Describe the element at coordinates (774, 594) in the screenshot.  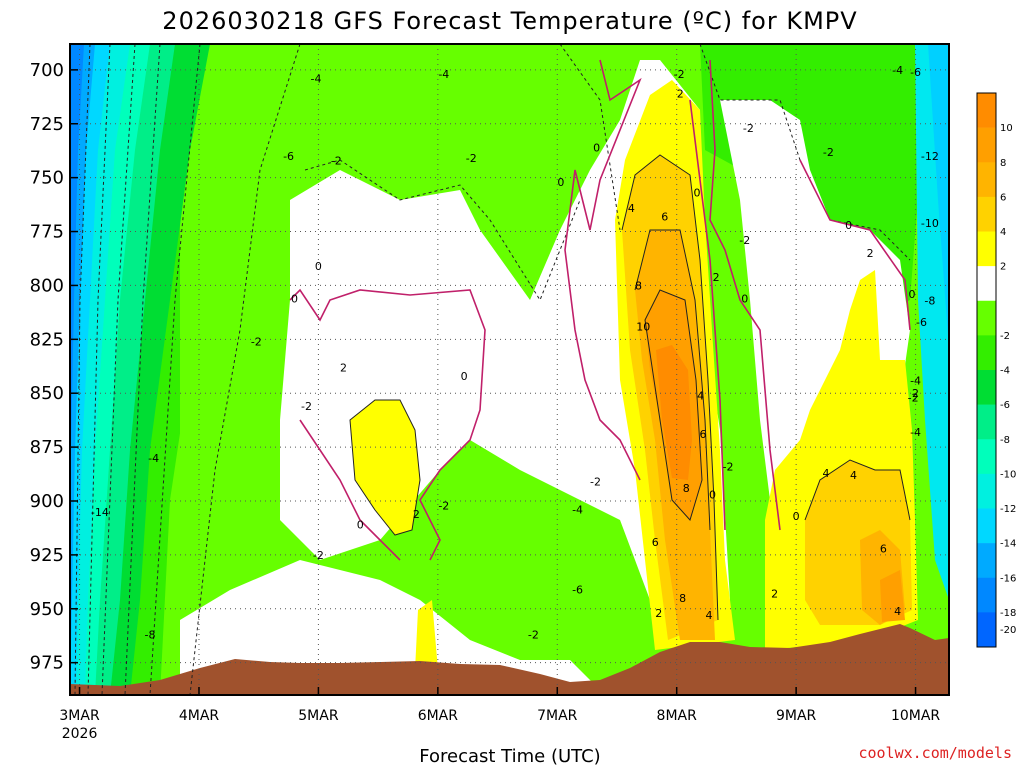
I see `contour-label-31: 2` at that location.